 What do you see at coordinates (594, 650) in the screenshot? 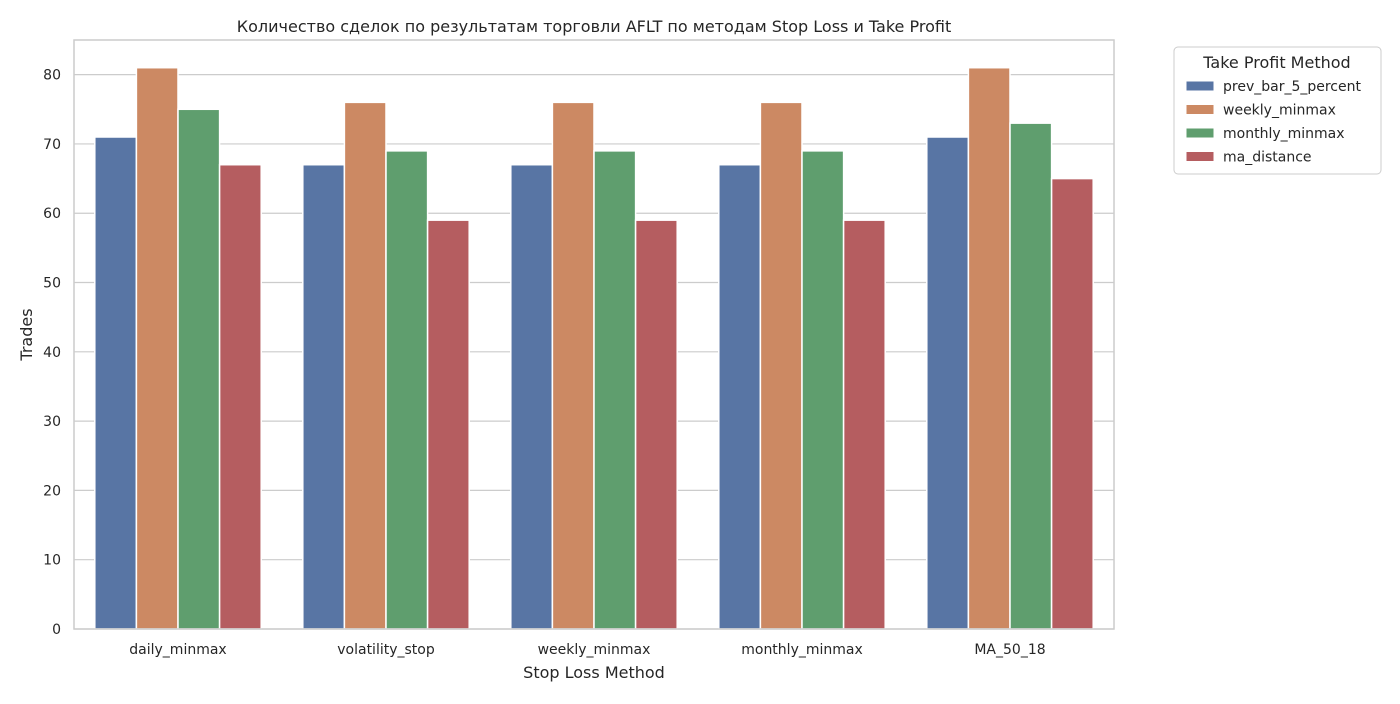
I see `x-tick-label: weekly_minmax` at bounding box center [594, 650].